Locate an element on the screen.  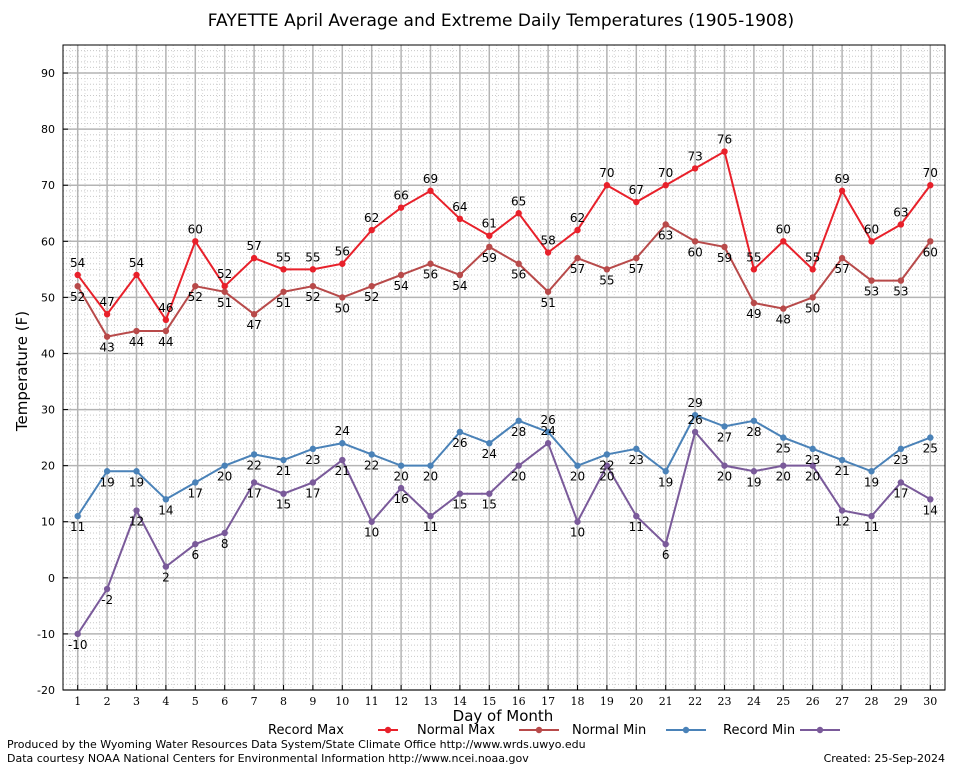
data-label: 16 is located at coordinates (400, 499).